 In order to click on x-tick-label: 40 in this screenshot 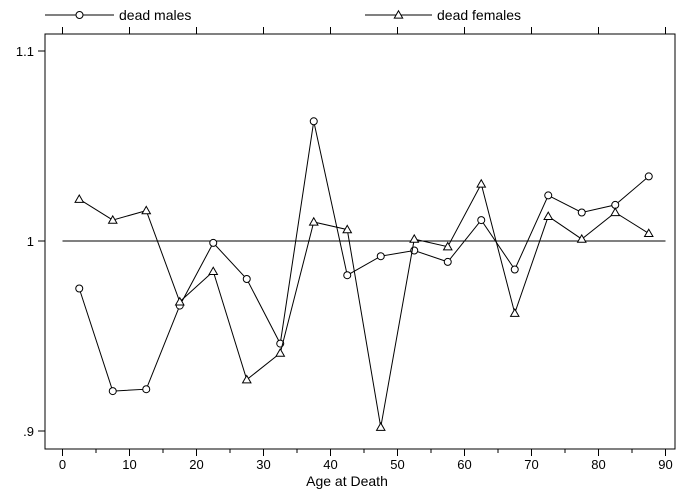, I will do `click(330, 464)`.